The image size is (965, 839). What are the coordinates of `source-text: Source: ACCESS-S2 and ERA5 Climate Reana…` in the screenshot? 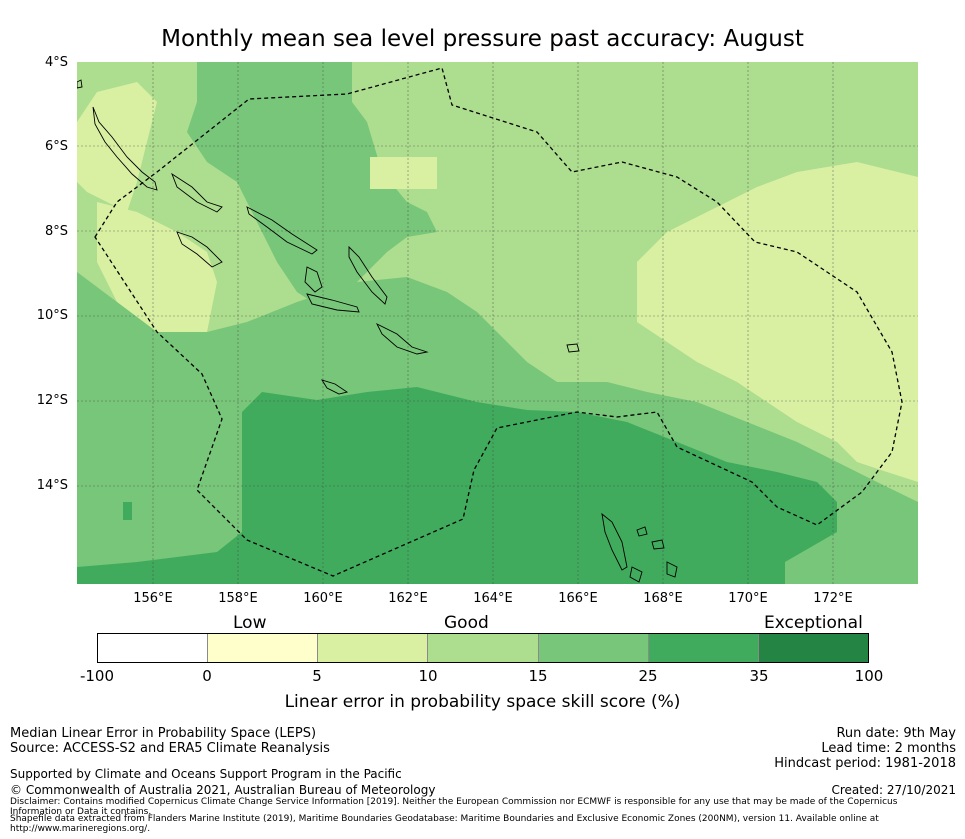 It's located at (170, 748).